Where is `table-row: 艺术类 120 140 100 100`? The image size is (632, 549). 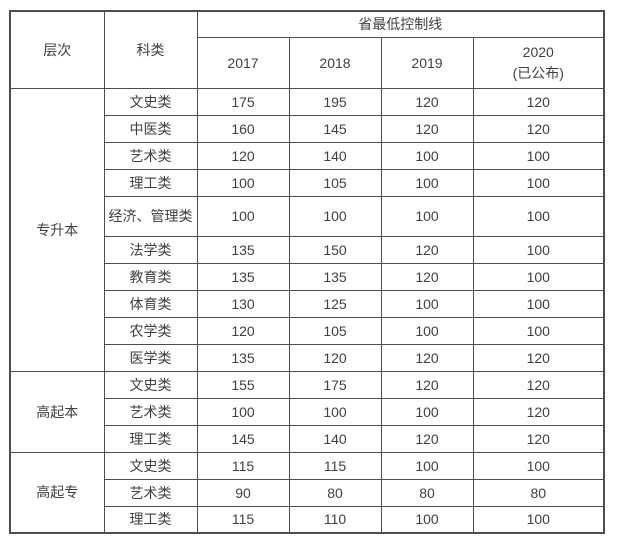
table-row: 艺术类 120 140 100 100 is located at coordinates (307, 155).